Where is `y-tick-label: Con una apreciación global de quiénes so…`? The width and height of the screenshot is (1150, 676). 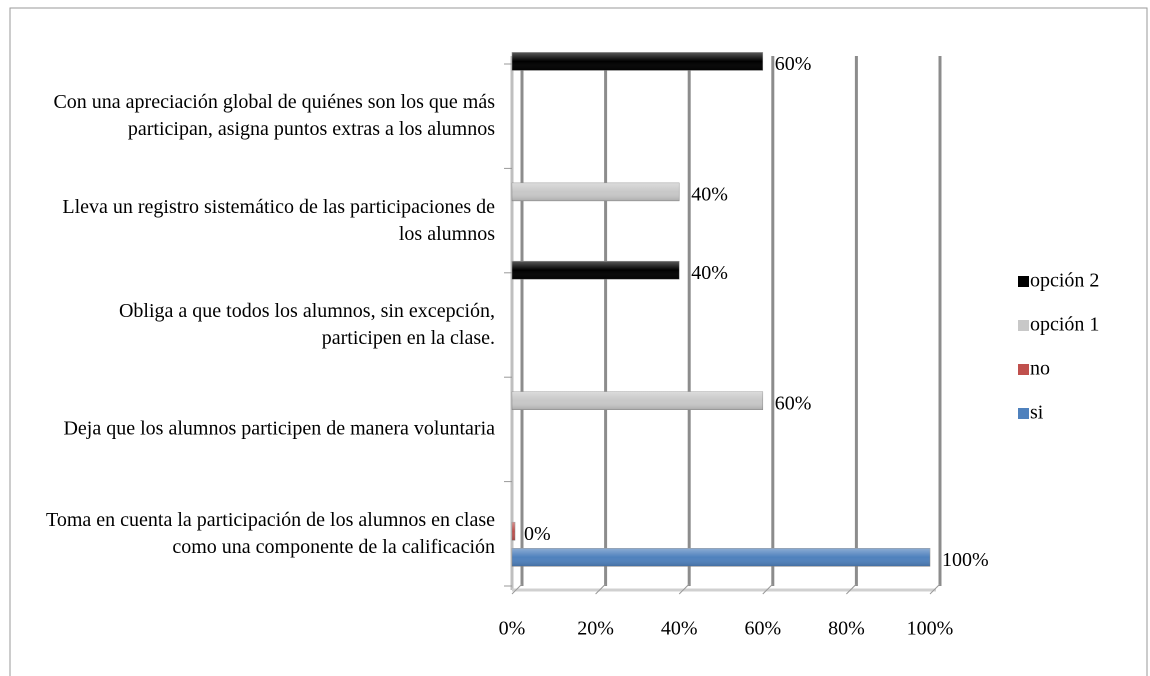 y-tick-label: Con una apreciación global de quiénes so… is located at coordinates (274, 116).